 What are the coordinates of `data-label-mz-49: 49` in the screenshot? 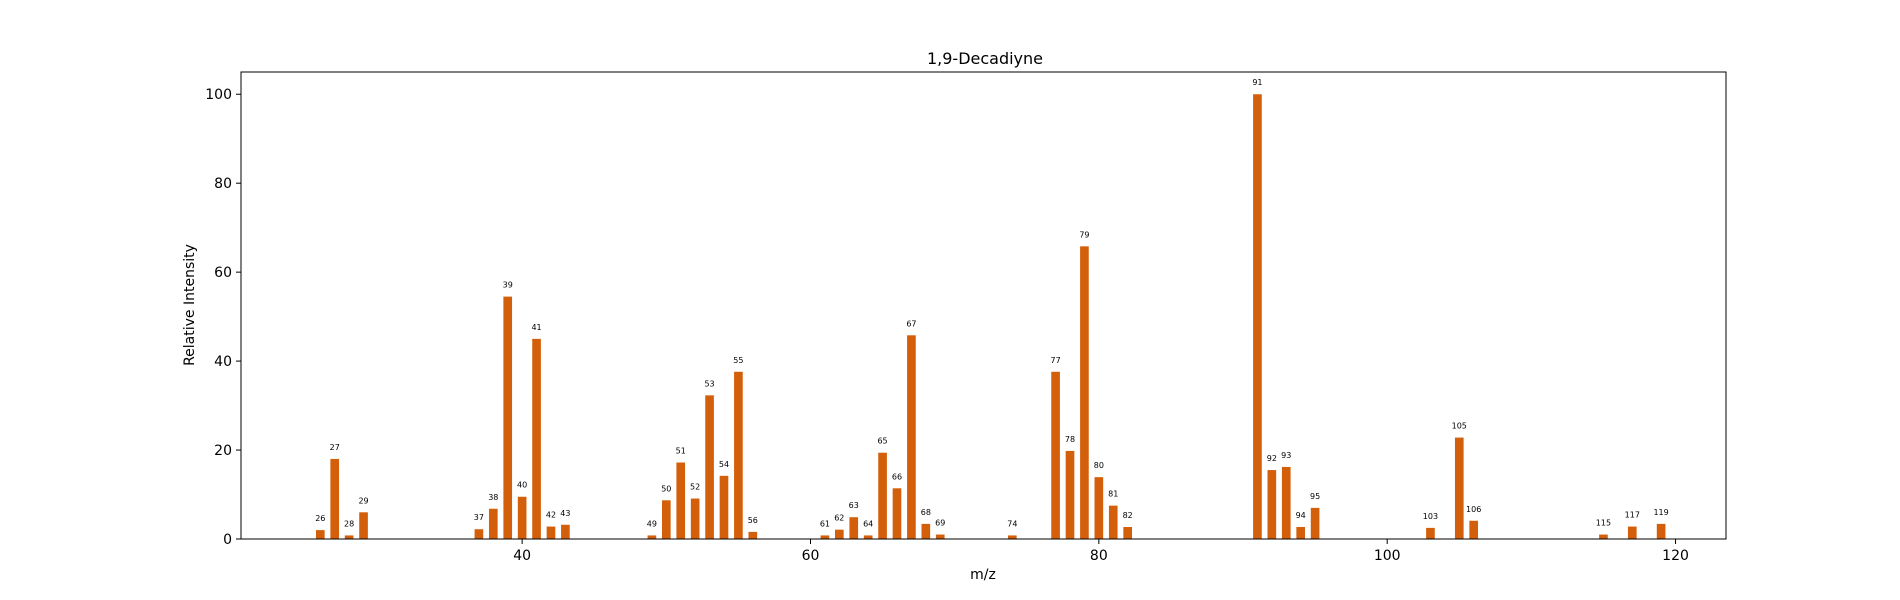 It's located at (652, 523).